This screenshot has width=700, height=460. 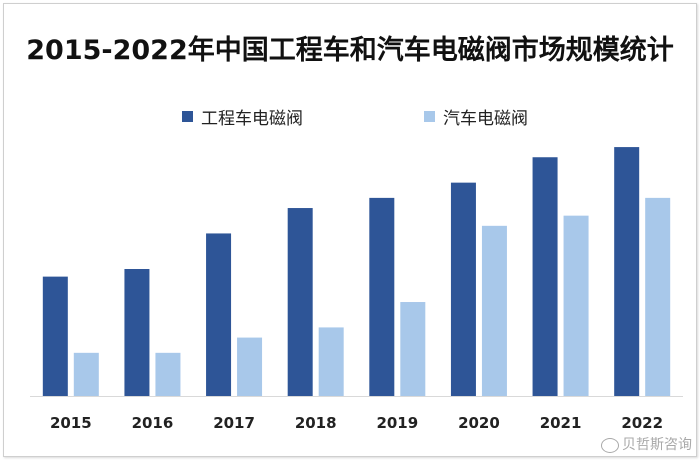 I want to click on x-tick-label: 2018, so click(x=316, y=423).